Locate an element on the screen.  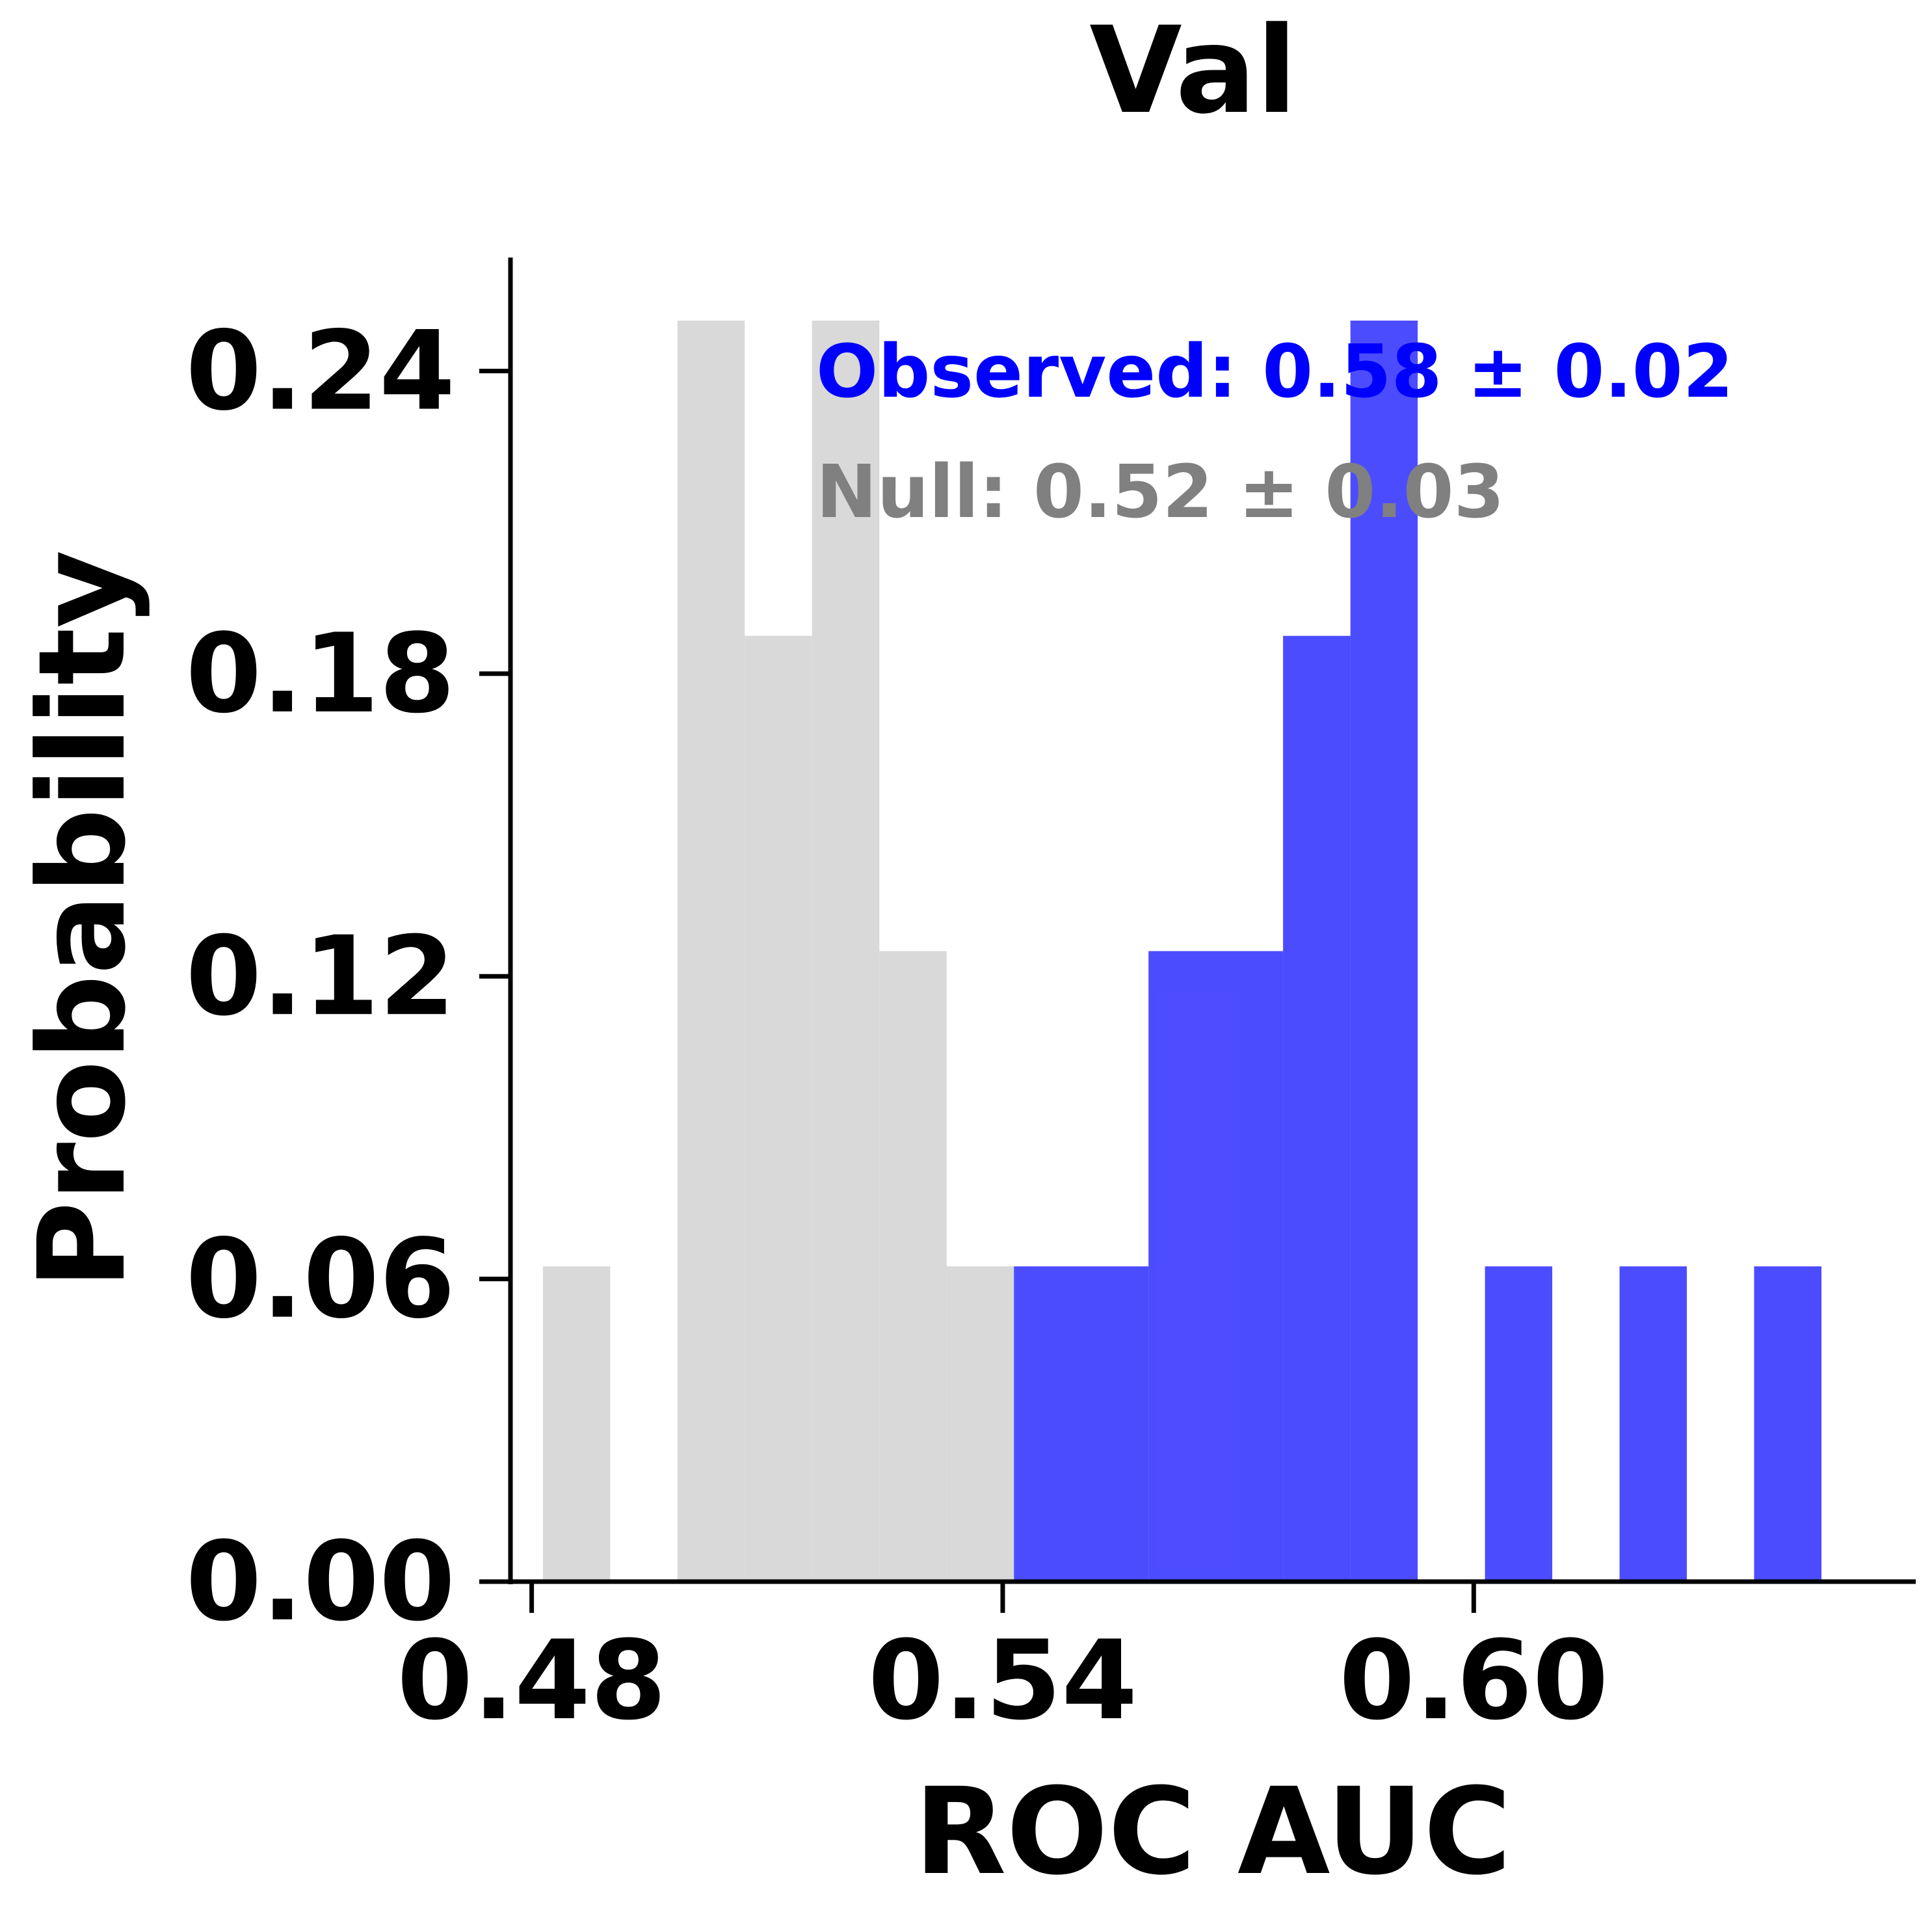
y-ticks-group: 0.00 0.06 0.12 0.18 0.24 is located at coordinates (347, 976).